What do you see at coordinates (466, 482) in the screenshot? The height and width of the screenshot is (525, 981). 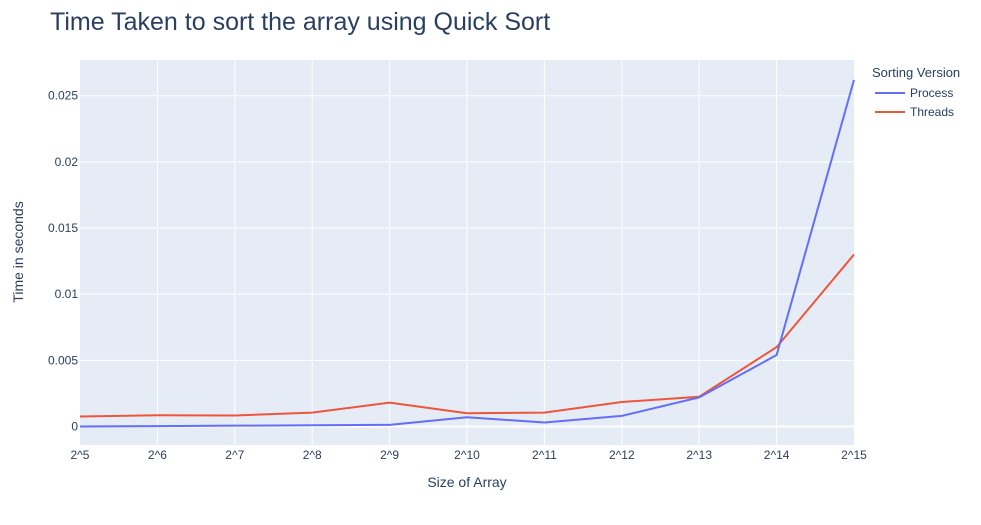 I see `x-axis-title: Size of Array` at bounding box center [466, 482].